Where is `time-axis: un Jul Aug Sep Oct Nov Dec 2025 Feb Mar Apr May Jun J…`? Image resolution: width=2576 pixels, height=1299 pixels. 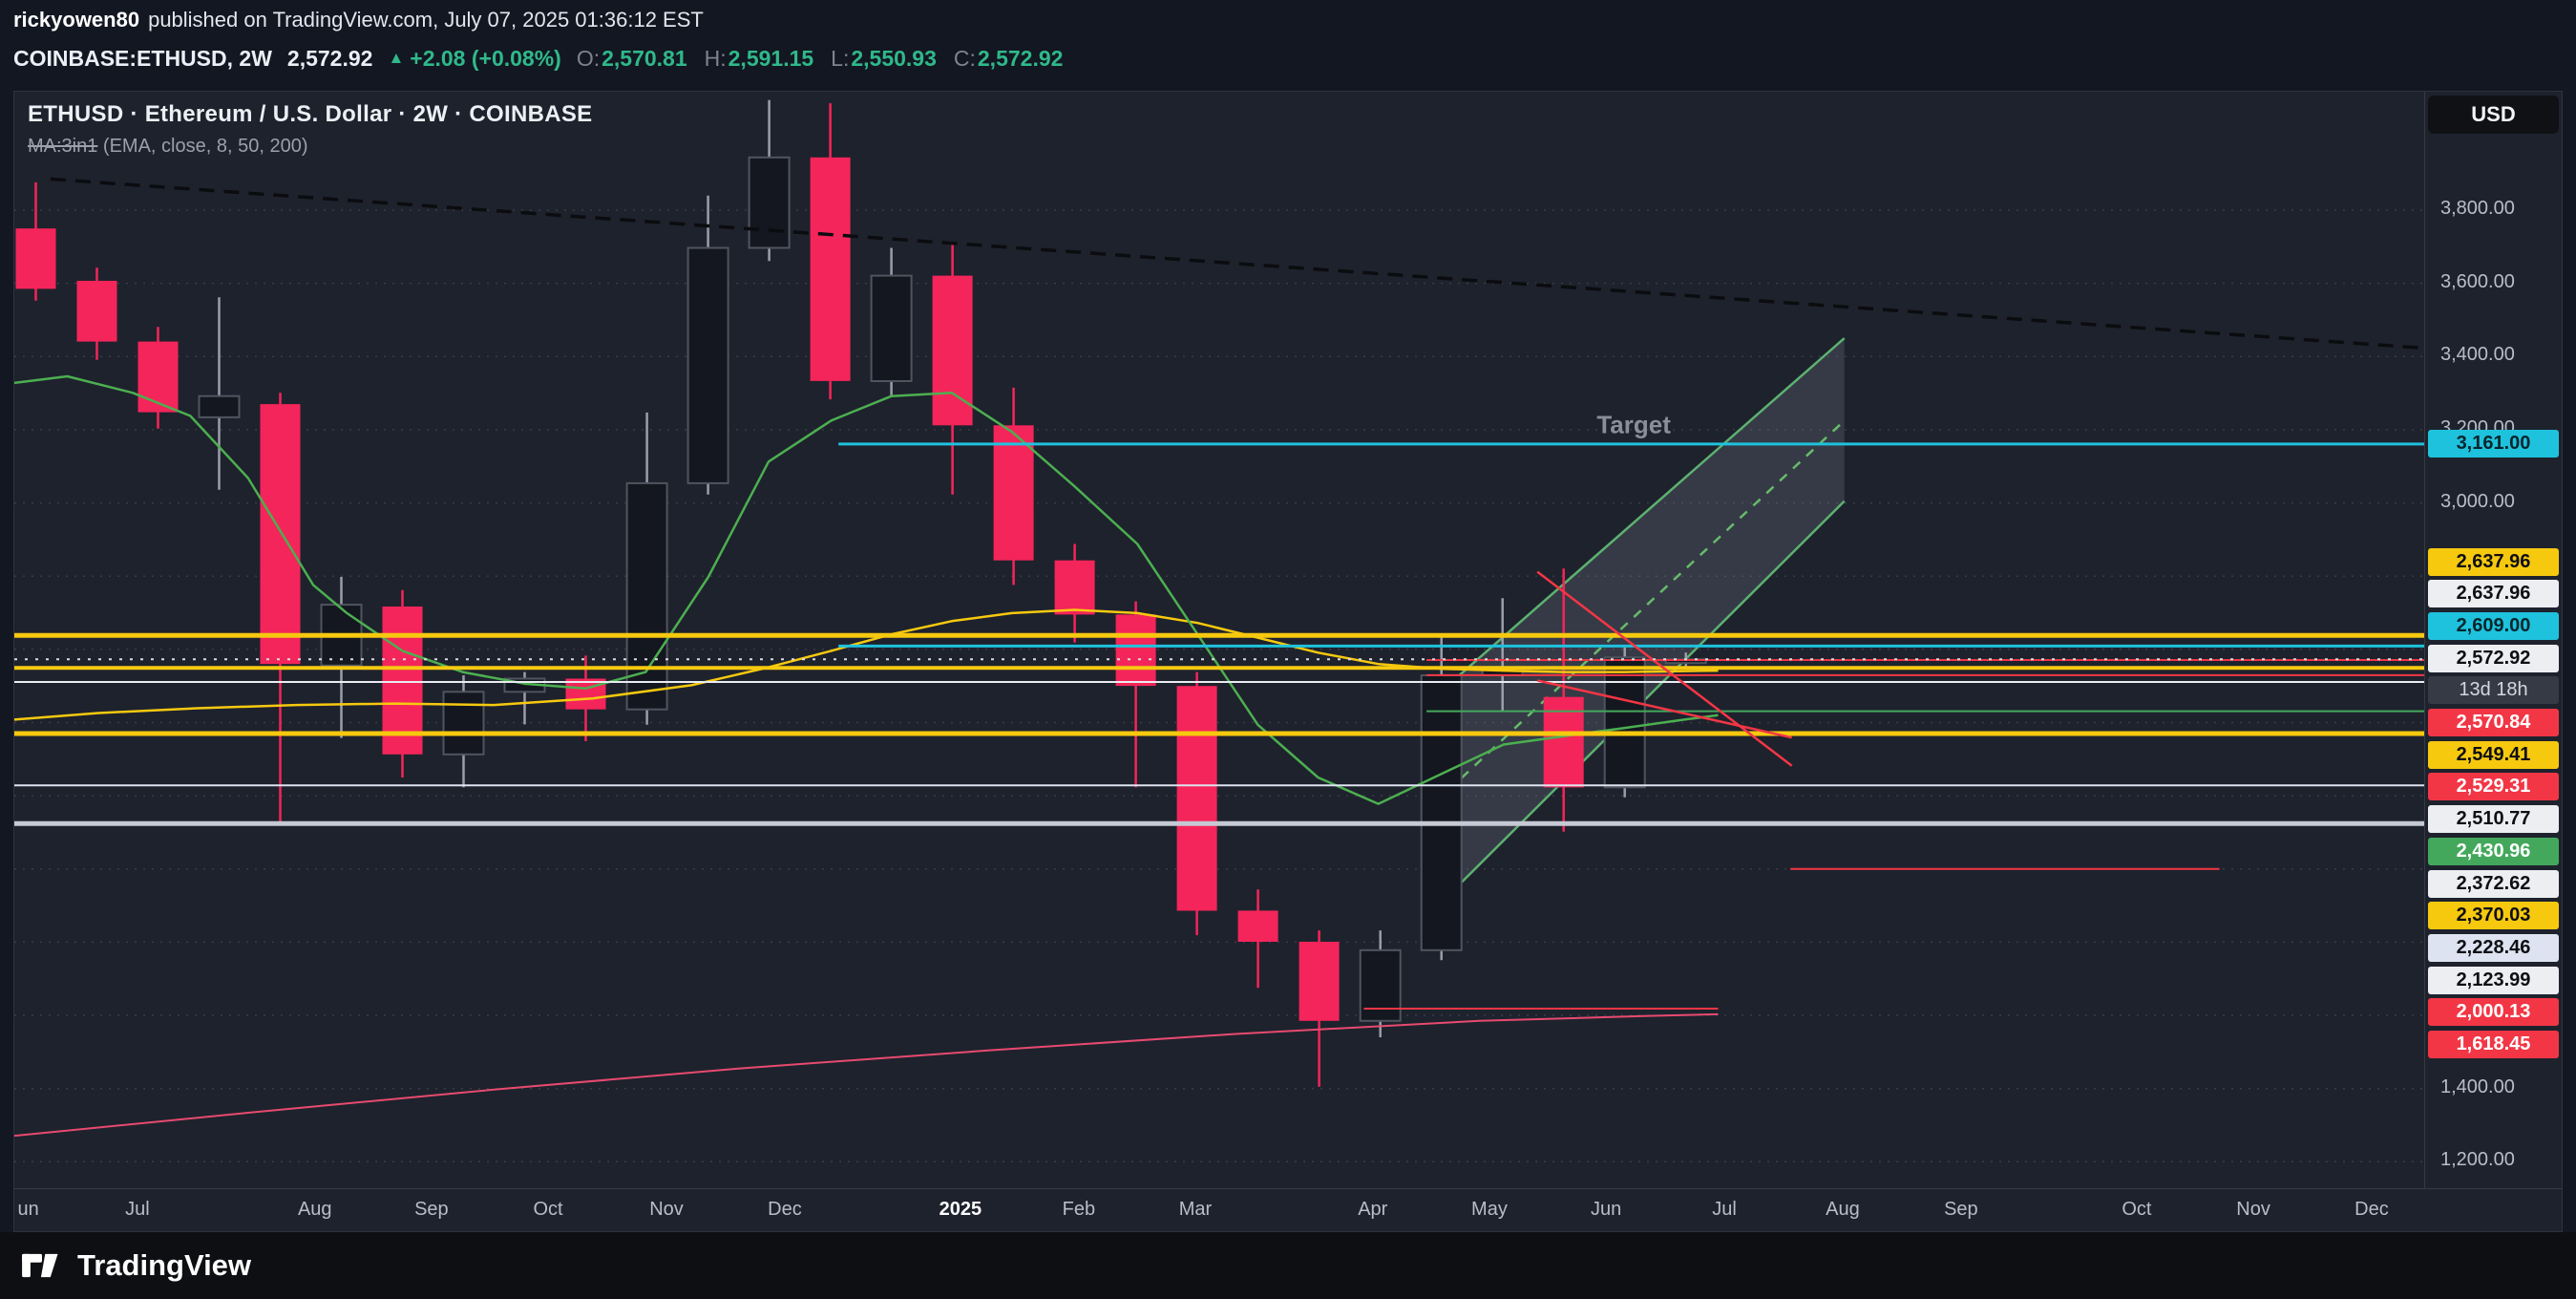 time-axis: un Jul Aug Sep Oct Nov Dec 2025 Feb Mar Apr May Jun J… is located at coordinates (1288, 1210).